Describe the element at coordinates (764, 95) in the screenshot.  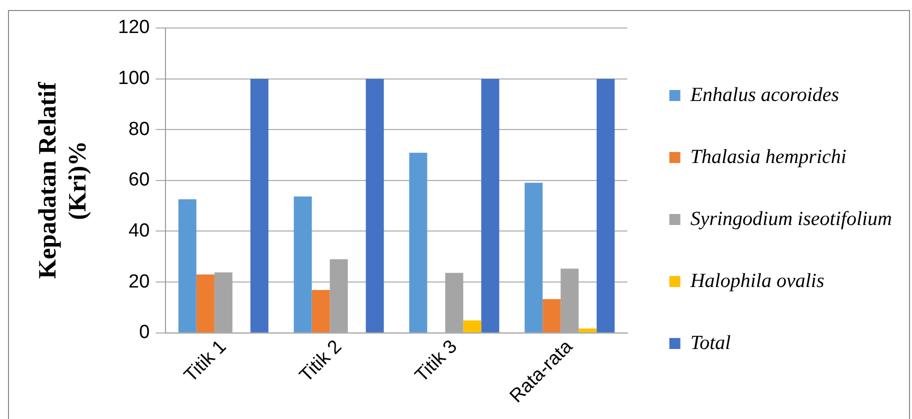
I see `legend-label: Enhalus acoroides` at that location.